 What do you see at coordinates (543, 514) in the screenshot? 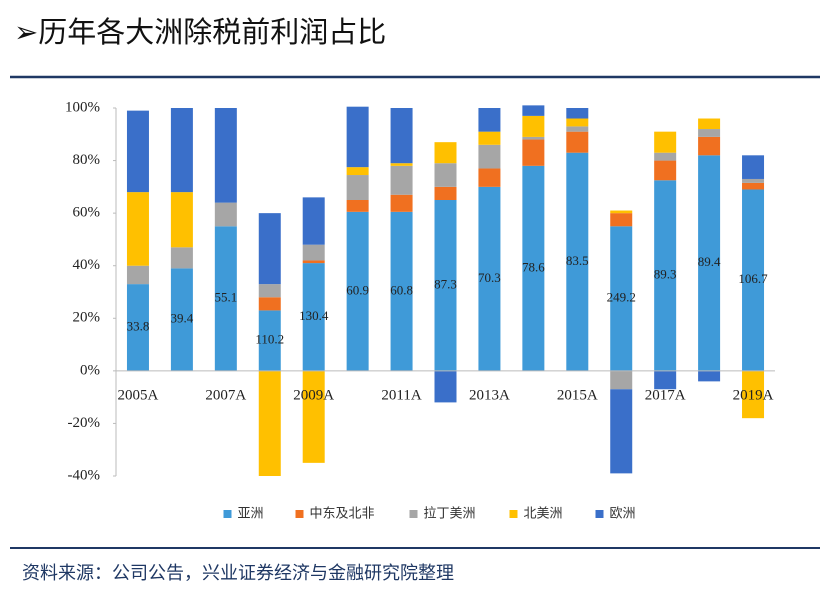
I see `legend-label: 北美洲` at bounding box center [543, 514].